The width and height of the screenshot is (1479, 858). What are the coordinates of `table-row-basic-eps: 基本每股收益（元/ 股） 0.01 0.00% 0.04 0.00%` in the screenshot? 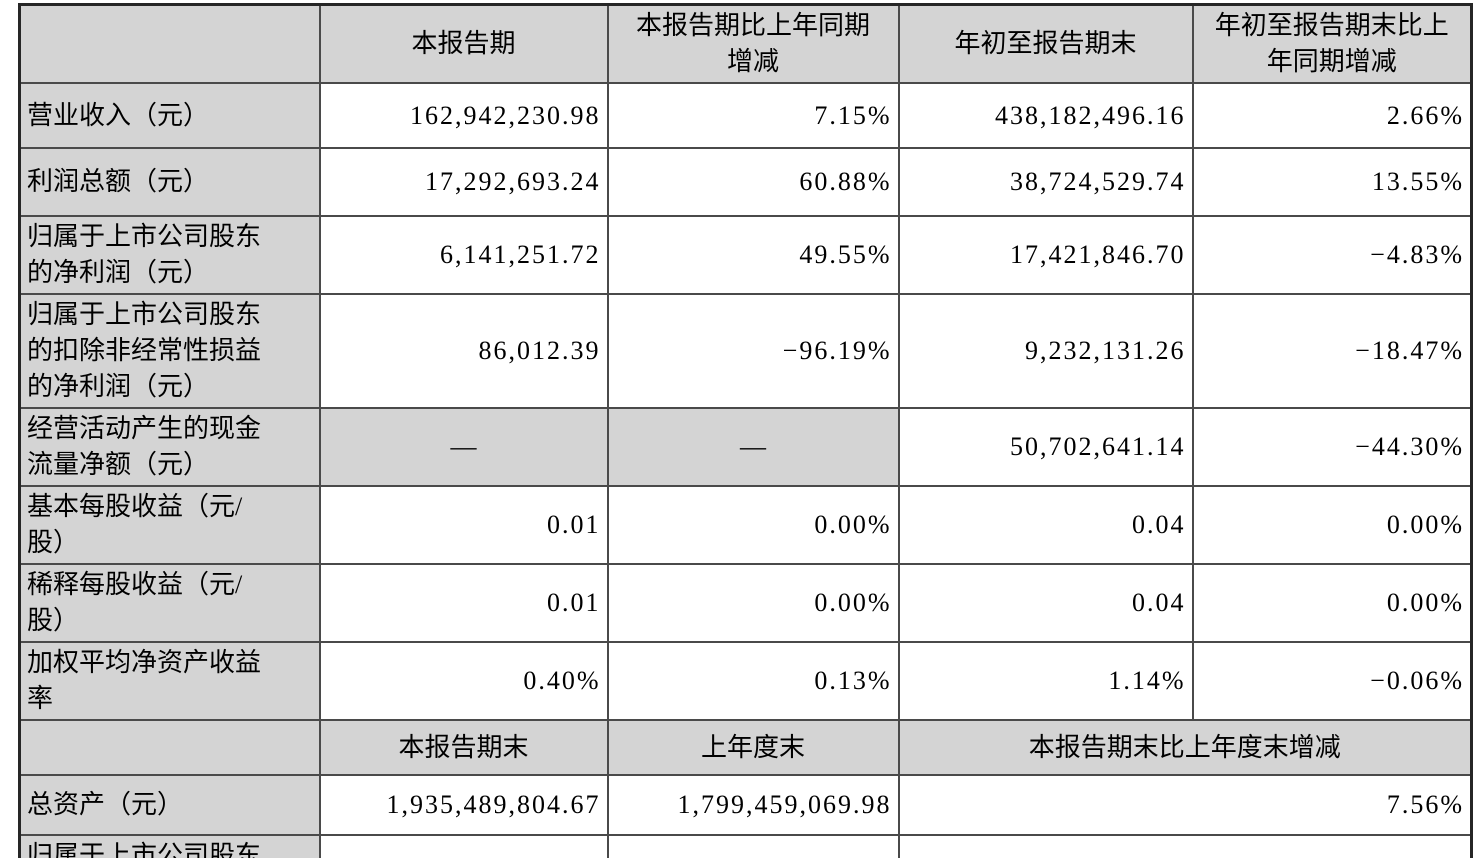 It's located at (745, 525).